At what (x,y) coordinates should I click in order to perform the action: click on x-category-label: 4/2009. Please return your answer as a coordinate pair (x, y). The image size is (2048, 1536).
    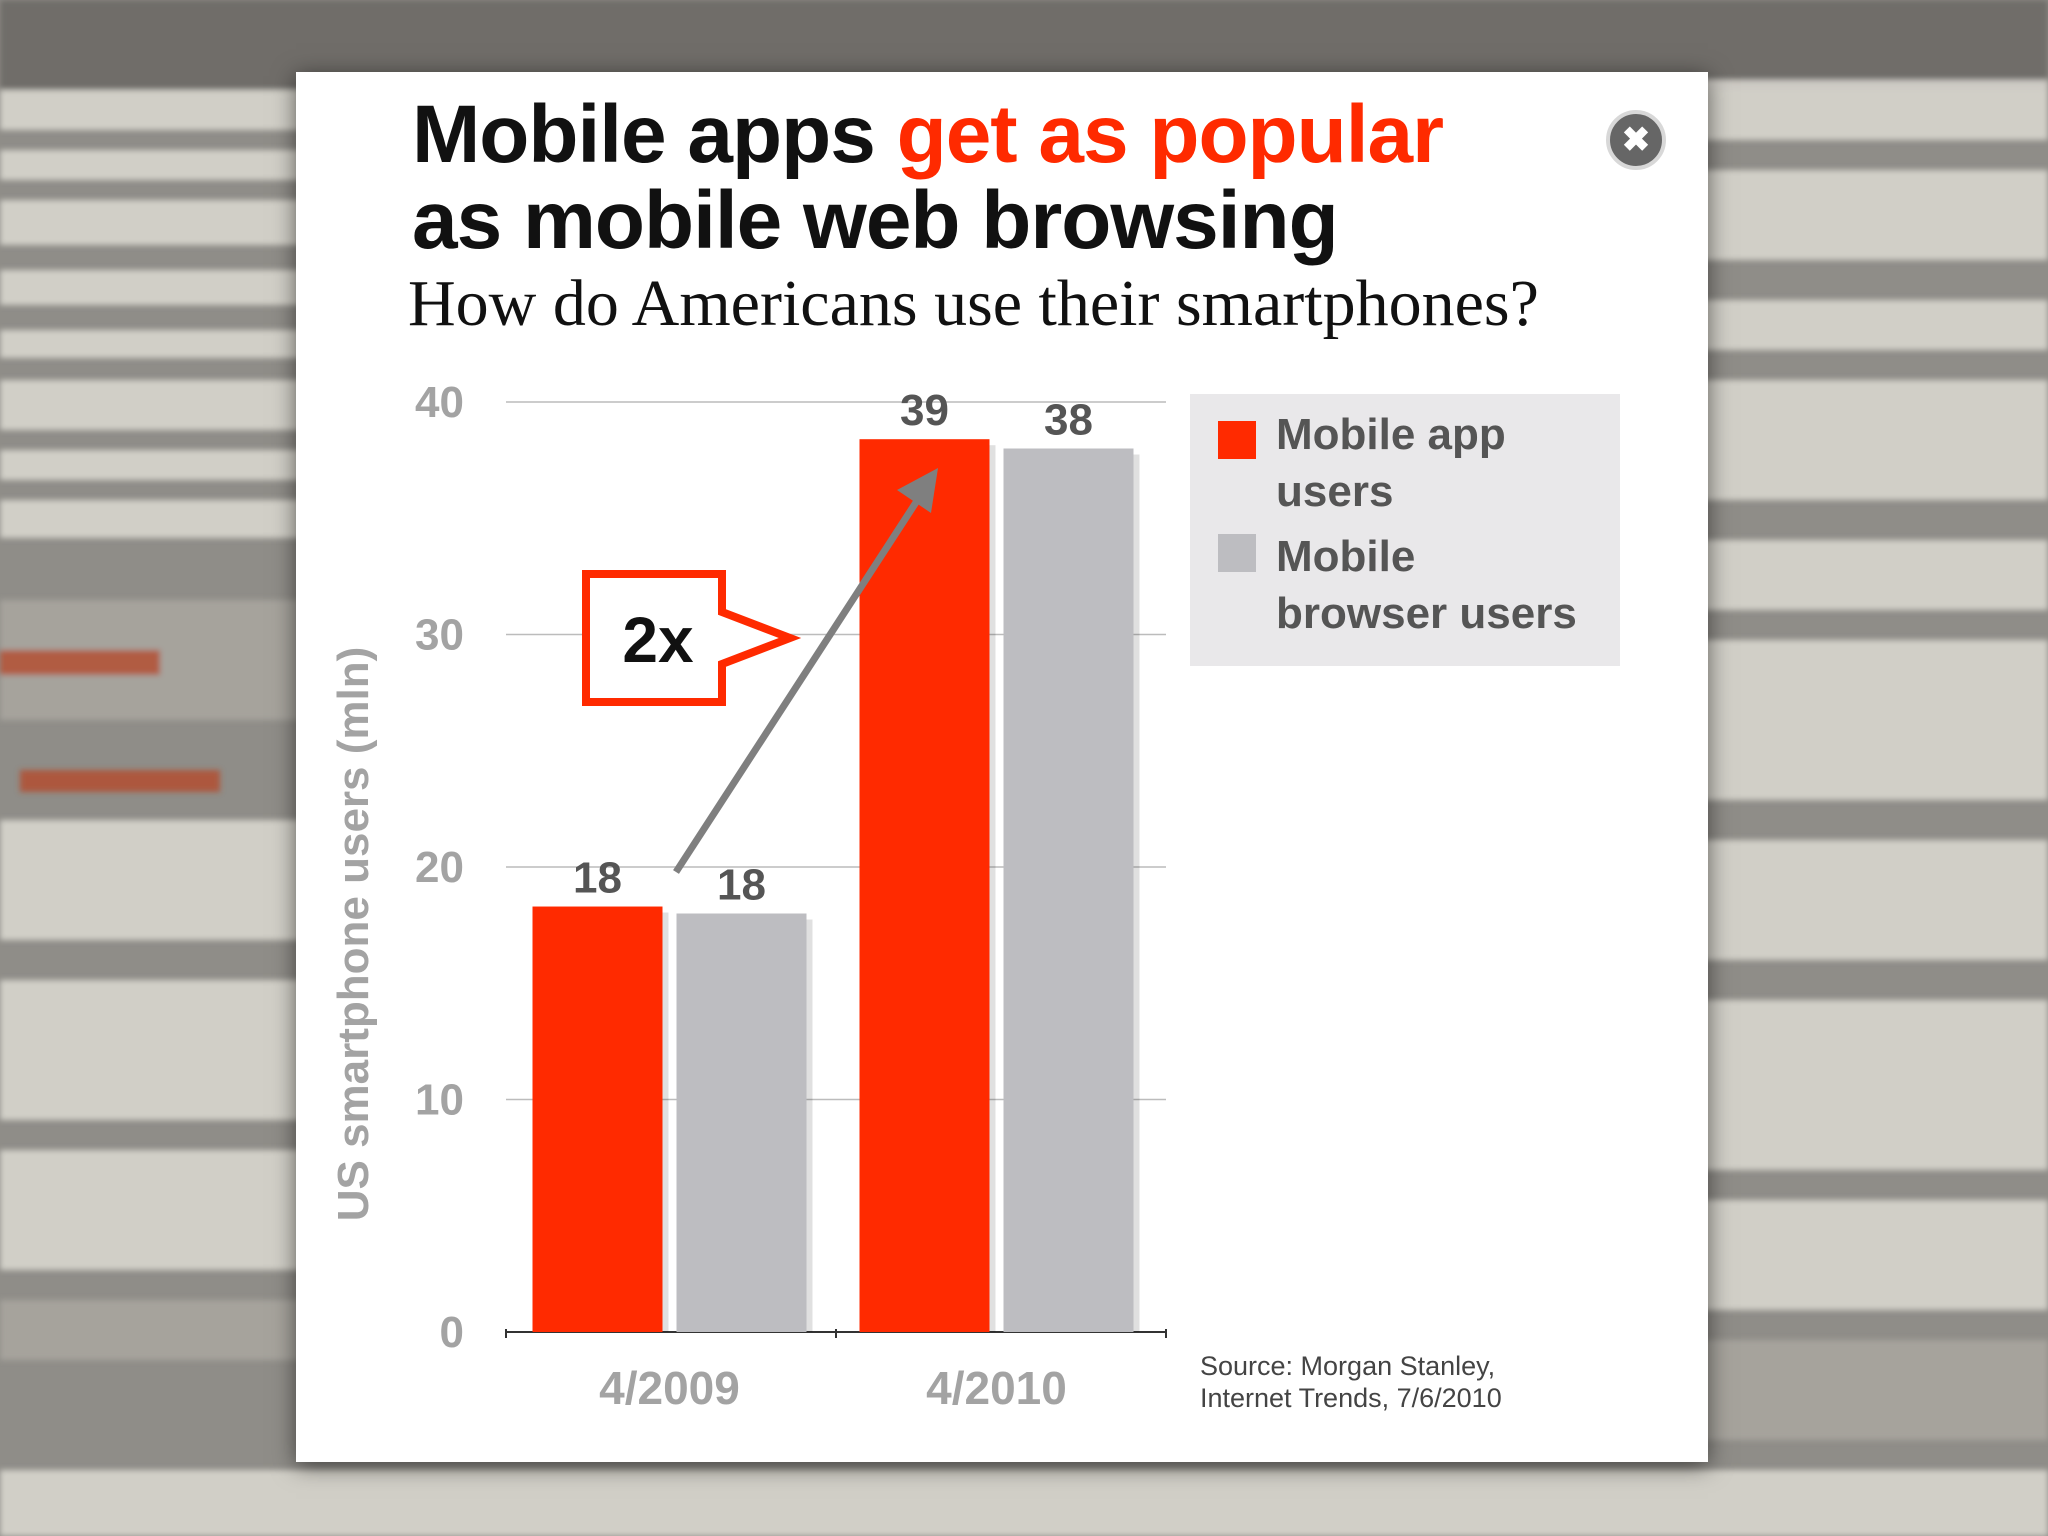
    Looking at the image, I should click on (669, 1388).